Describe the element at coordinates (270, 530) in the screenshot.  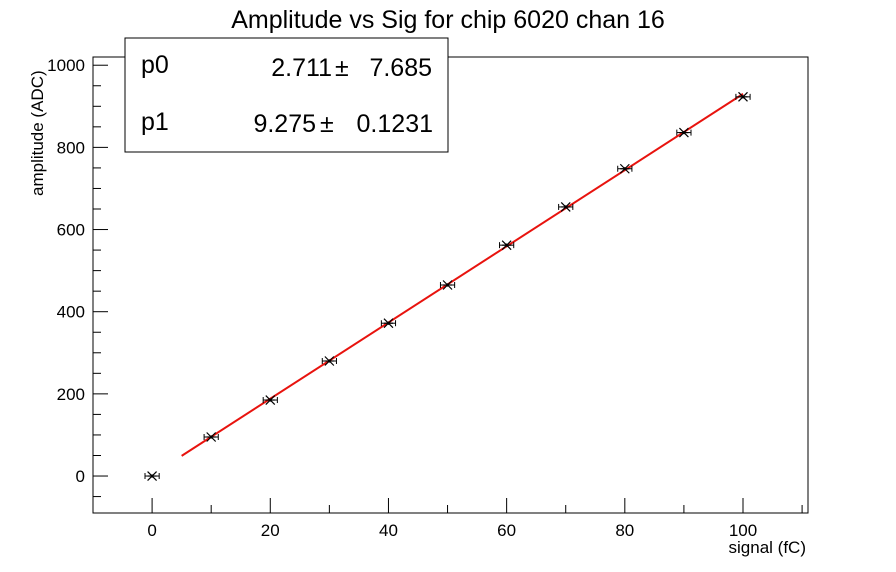
I see `x-tick-label: 20` at that location.